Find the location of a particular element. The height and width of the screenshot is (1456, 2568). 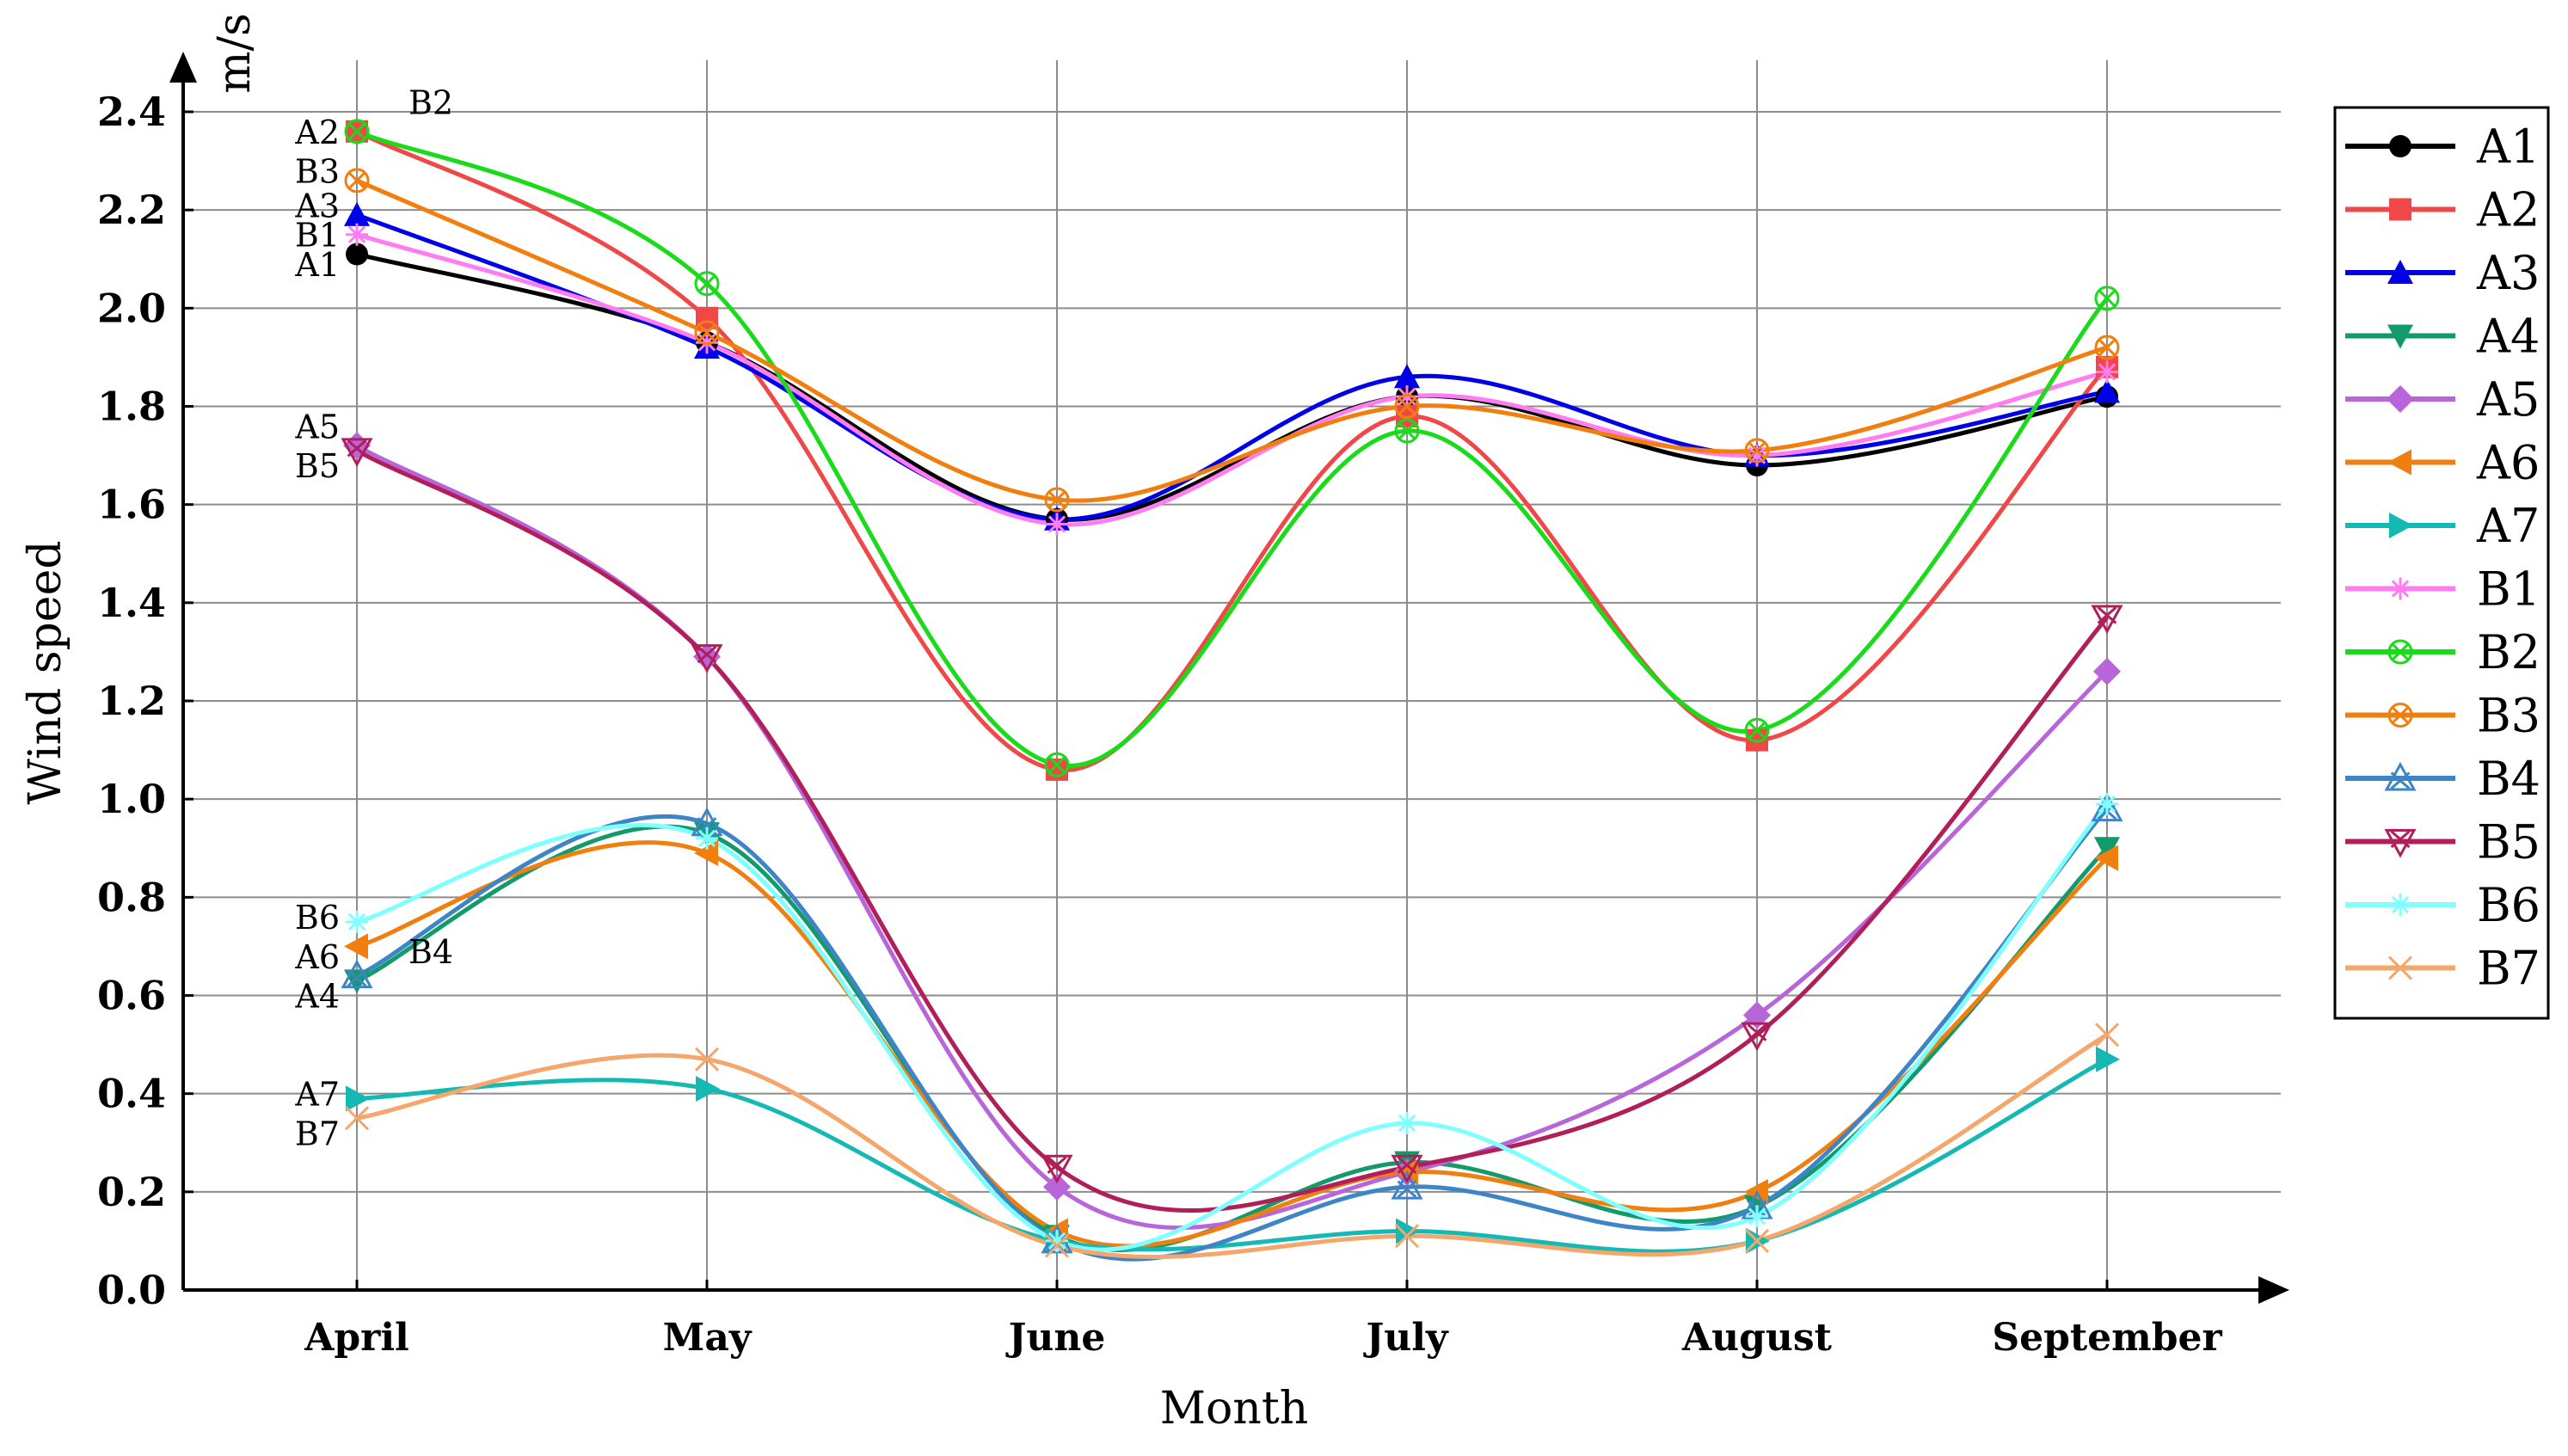

y-tick-label: 1.0 is located at coordinates (131, 799).